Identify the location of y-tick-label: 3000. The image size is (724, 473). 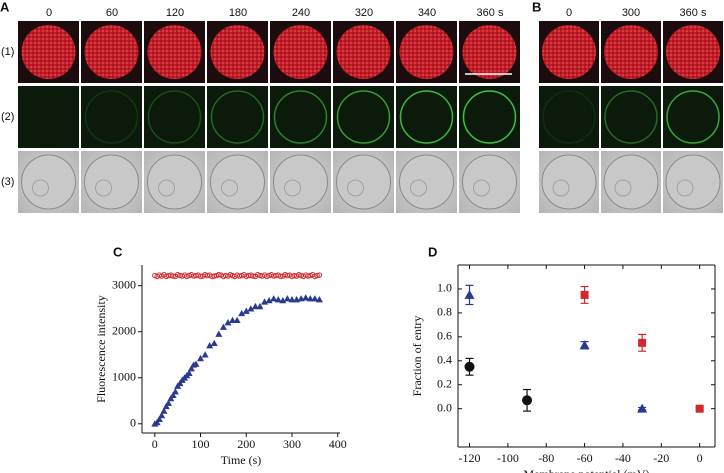
(124, 284).